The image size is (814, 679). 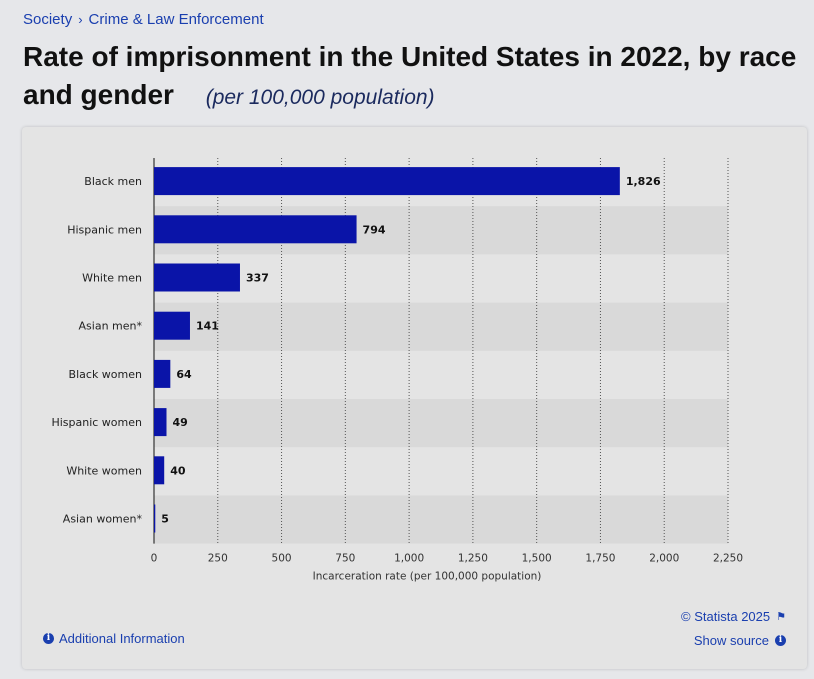 I want to click on breadcrumb: Society › Crime & Law Enforcement, so click(x=143, y=19).